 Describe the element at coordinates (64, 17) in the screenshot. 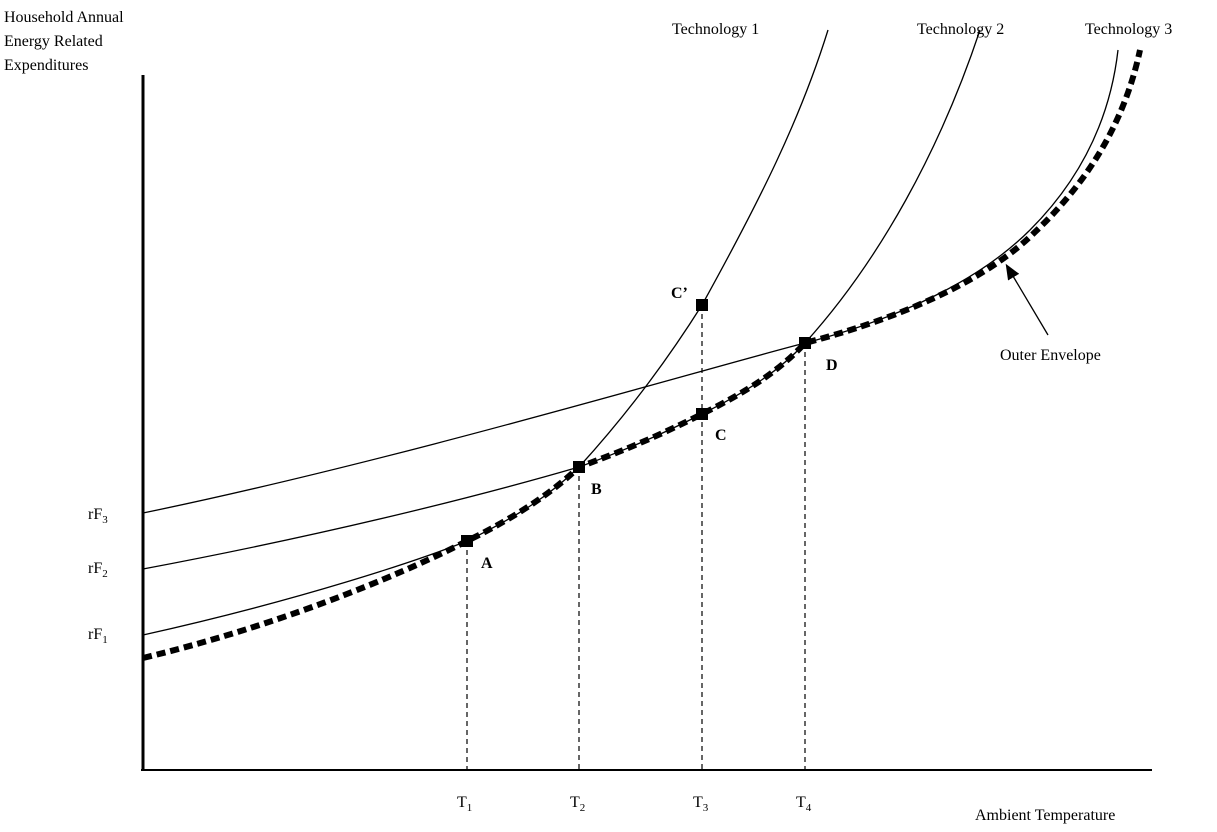

I see `y-axis-label: Household Annual` at that location.